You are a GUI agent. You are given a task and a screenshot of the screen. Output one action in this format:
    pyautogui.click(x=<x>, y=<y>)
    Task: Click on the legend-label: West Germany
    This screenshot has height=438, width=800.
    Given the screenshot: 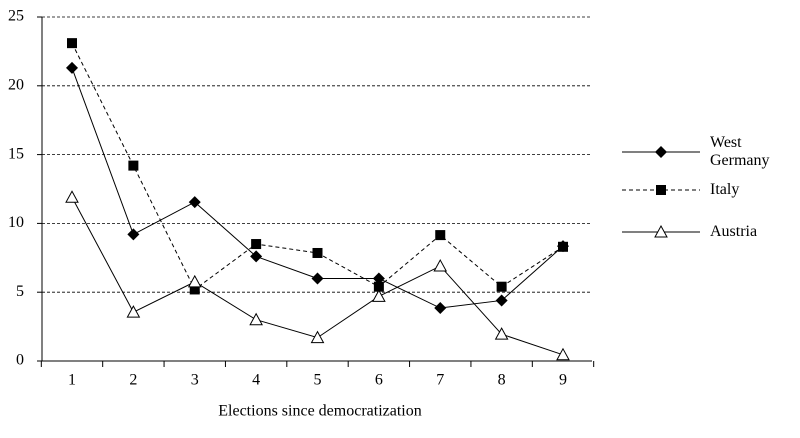 What is the action you would take?
    pyautogui.click(x=740, y=151)
    